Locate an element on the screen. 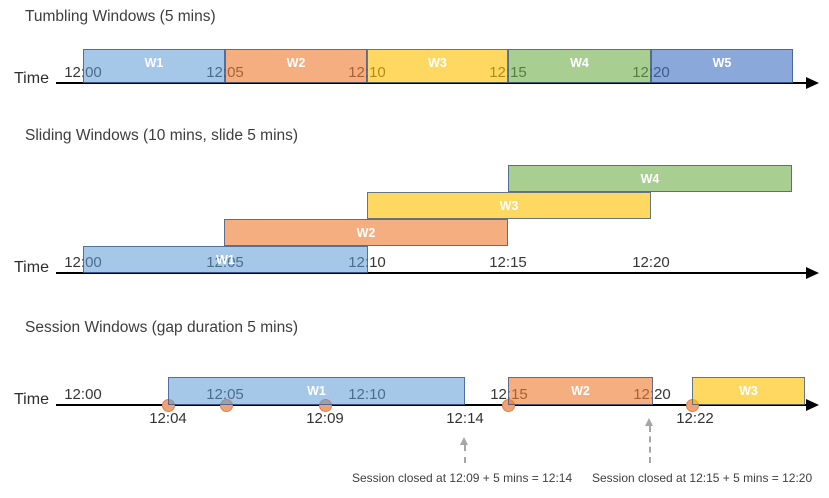 This screenshot has height=498, width=829. window-label: W5 is located at coordinates (722, 63).